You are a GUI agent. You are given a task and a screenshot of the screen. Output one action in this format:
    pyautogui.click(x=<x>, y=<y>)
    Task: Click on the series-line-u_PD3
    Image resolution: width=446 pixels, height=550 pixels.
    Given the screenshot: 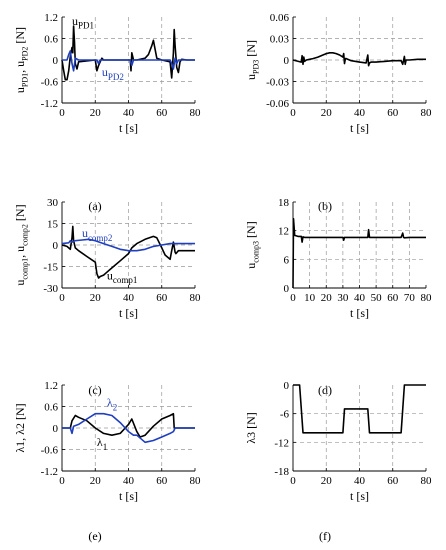 What is the action you would take?
    pyautogui.click(x=359, y=59)
    